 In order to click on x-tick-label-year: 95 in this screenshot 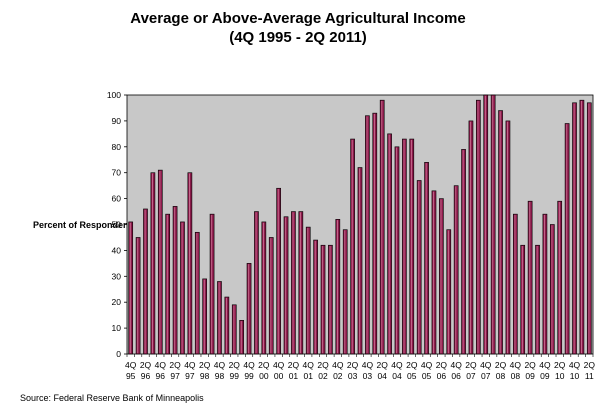, I will do `click(131, 376)`.